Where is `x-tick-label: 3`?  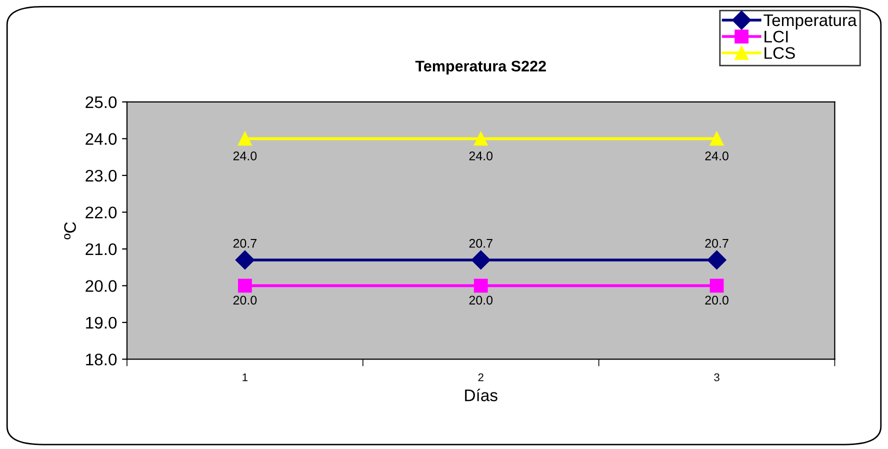
x-tick-label: 3 is located at coordinates (717, 377).